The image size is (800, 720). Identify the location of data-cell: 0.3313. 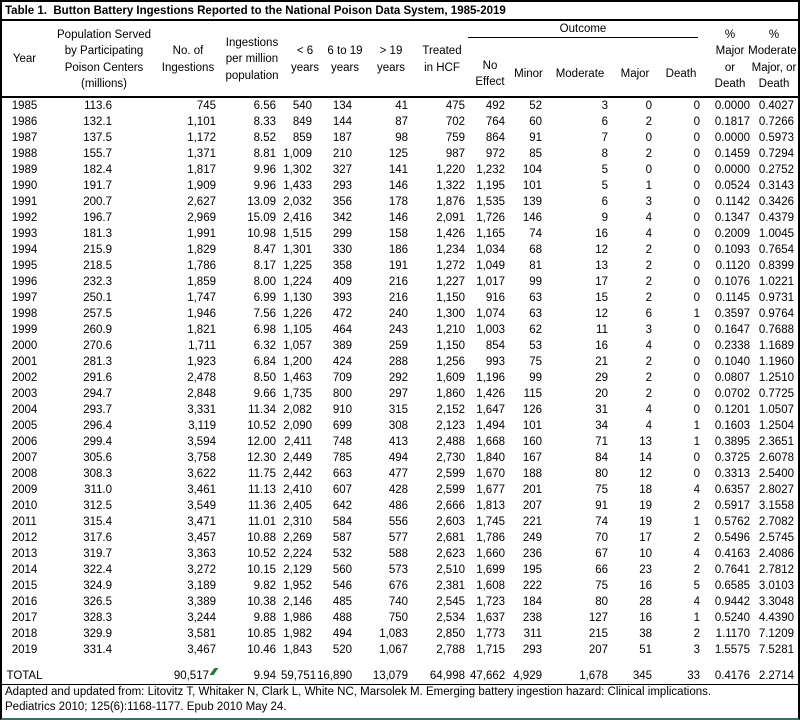
(732, 474).